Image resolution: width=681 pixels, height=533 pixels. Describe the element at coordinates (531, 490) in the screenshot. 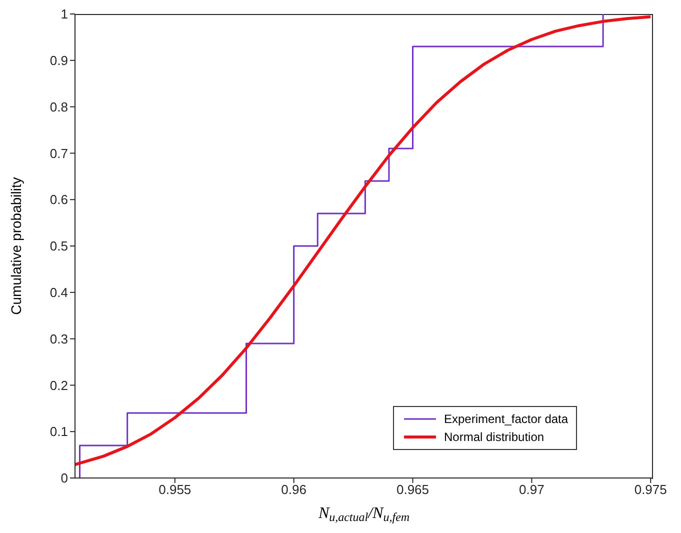

I see `x-tick-label: 0.97` at that location.